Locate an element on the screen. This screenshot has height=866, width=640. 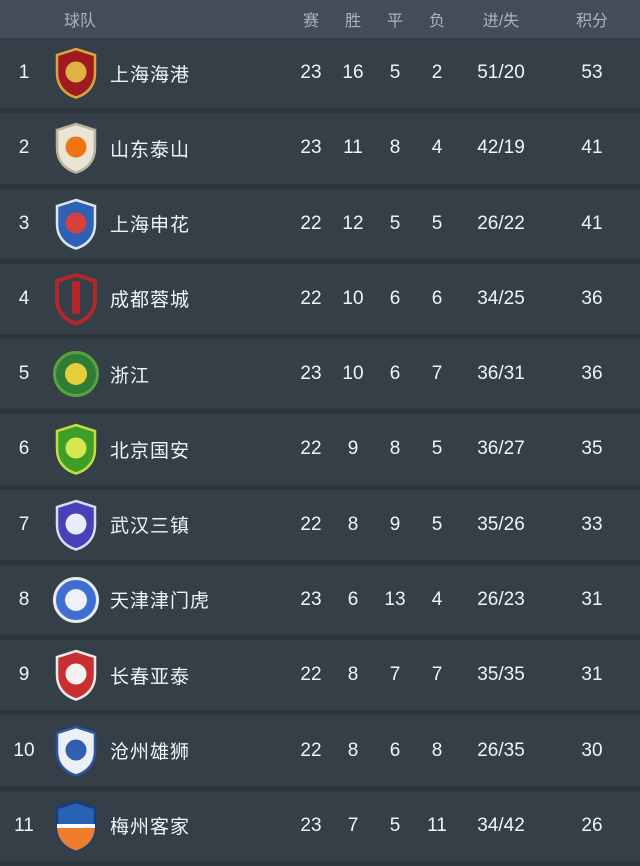
table-header: 球队 赛 胜 平 负 进/失 积分 is located at coordinates (320, 19).